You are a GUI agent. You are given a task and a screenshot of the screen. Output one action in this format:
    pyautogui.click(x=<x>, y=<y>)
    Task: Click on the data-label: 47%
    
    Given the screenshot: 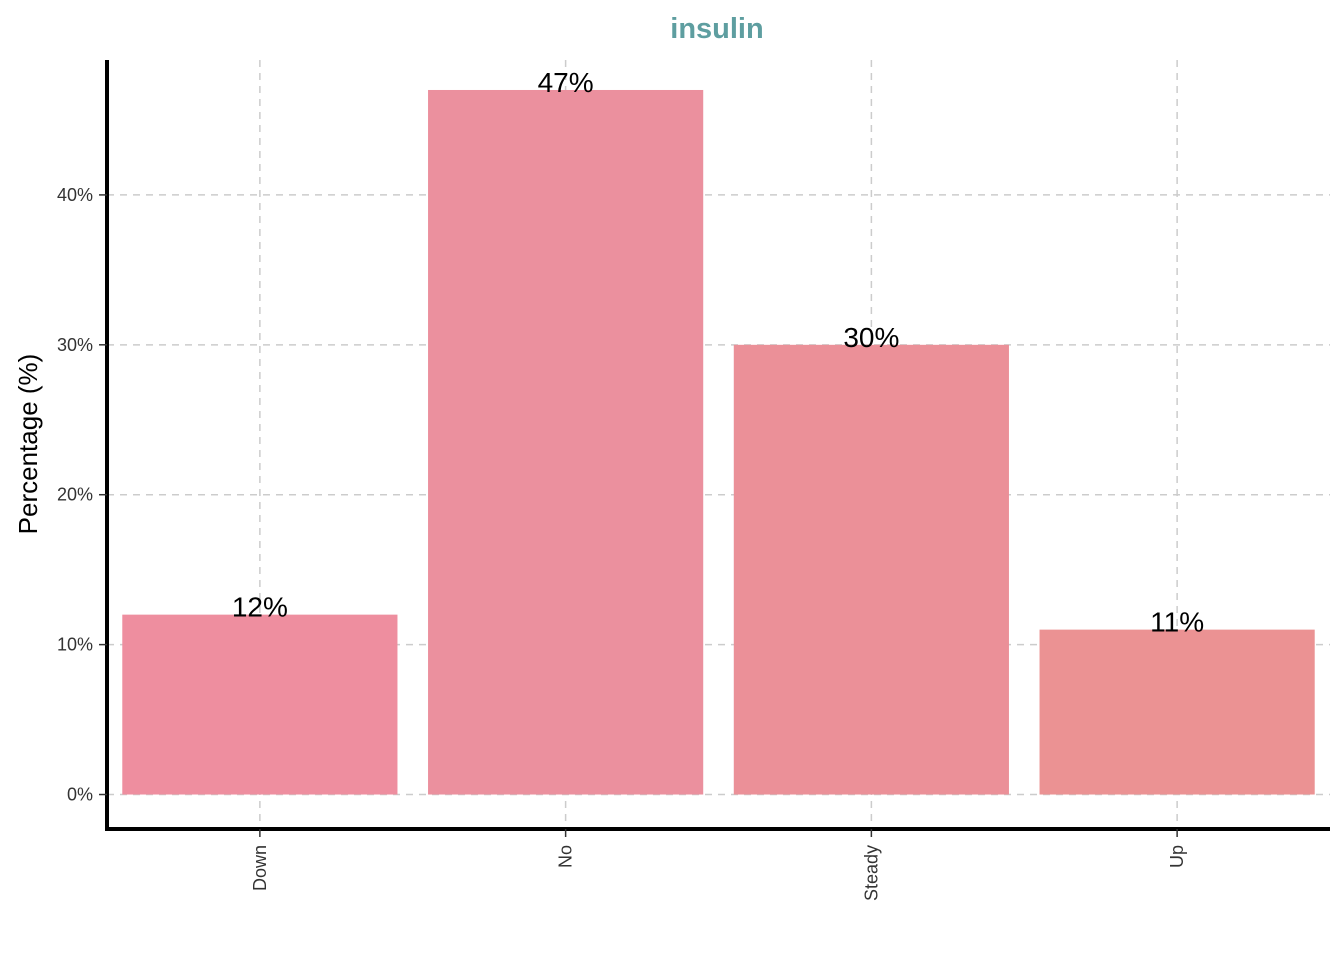 What is the action you would take?
    pyautogui.click(x=566, y=82)
    